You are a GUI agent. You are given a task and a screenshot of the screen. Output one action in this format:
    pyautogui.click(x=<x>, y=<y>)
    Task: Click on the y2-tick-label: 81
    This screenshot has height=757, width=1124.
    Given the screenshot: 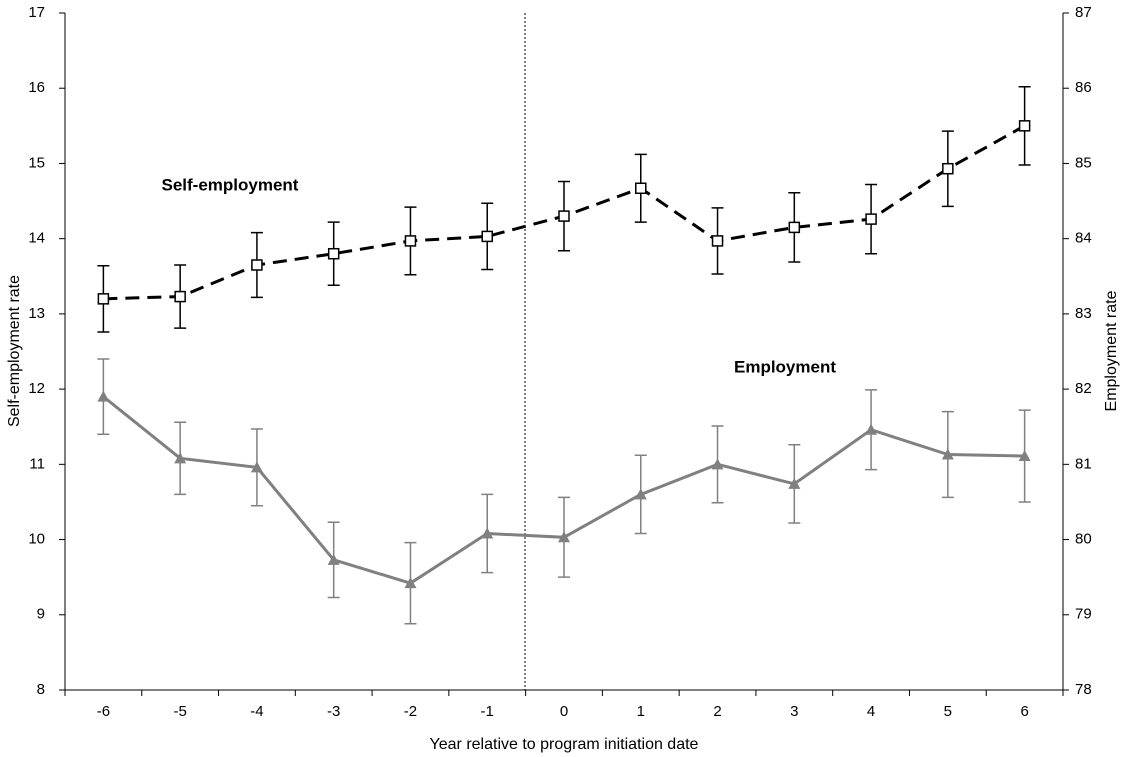 What is the action you would take?
    pyautogui.click(x=1083, y=463)
    